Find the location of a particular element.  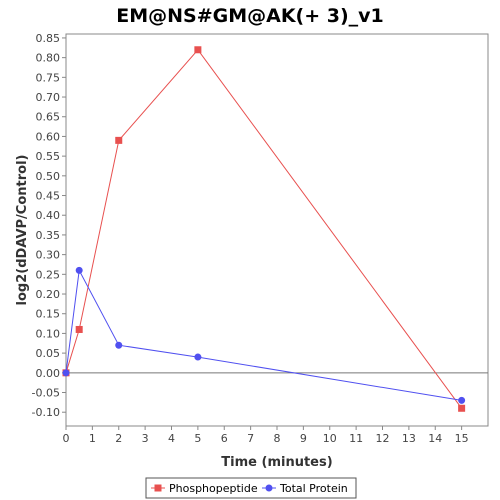

x-tick-label: 15 is located at coordinates (462, 438).